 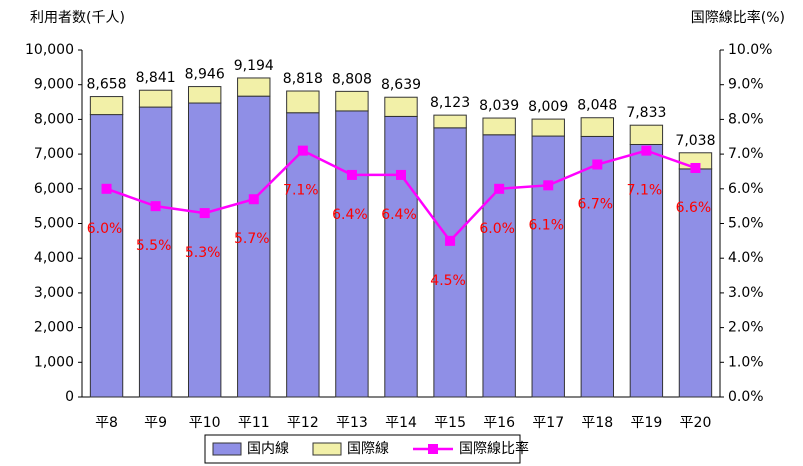 I want to click on total-label: 8,039, so click(x=499, y=106).